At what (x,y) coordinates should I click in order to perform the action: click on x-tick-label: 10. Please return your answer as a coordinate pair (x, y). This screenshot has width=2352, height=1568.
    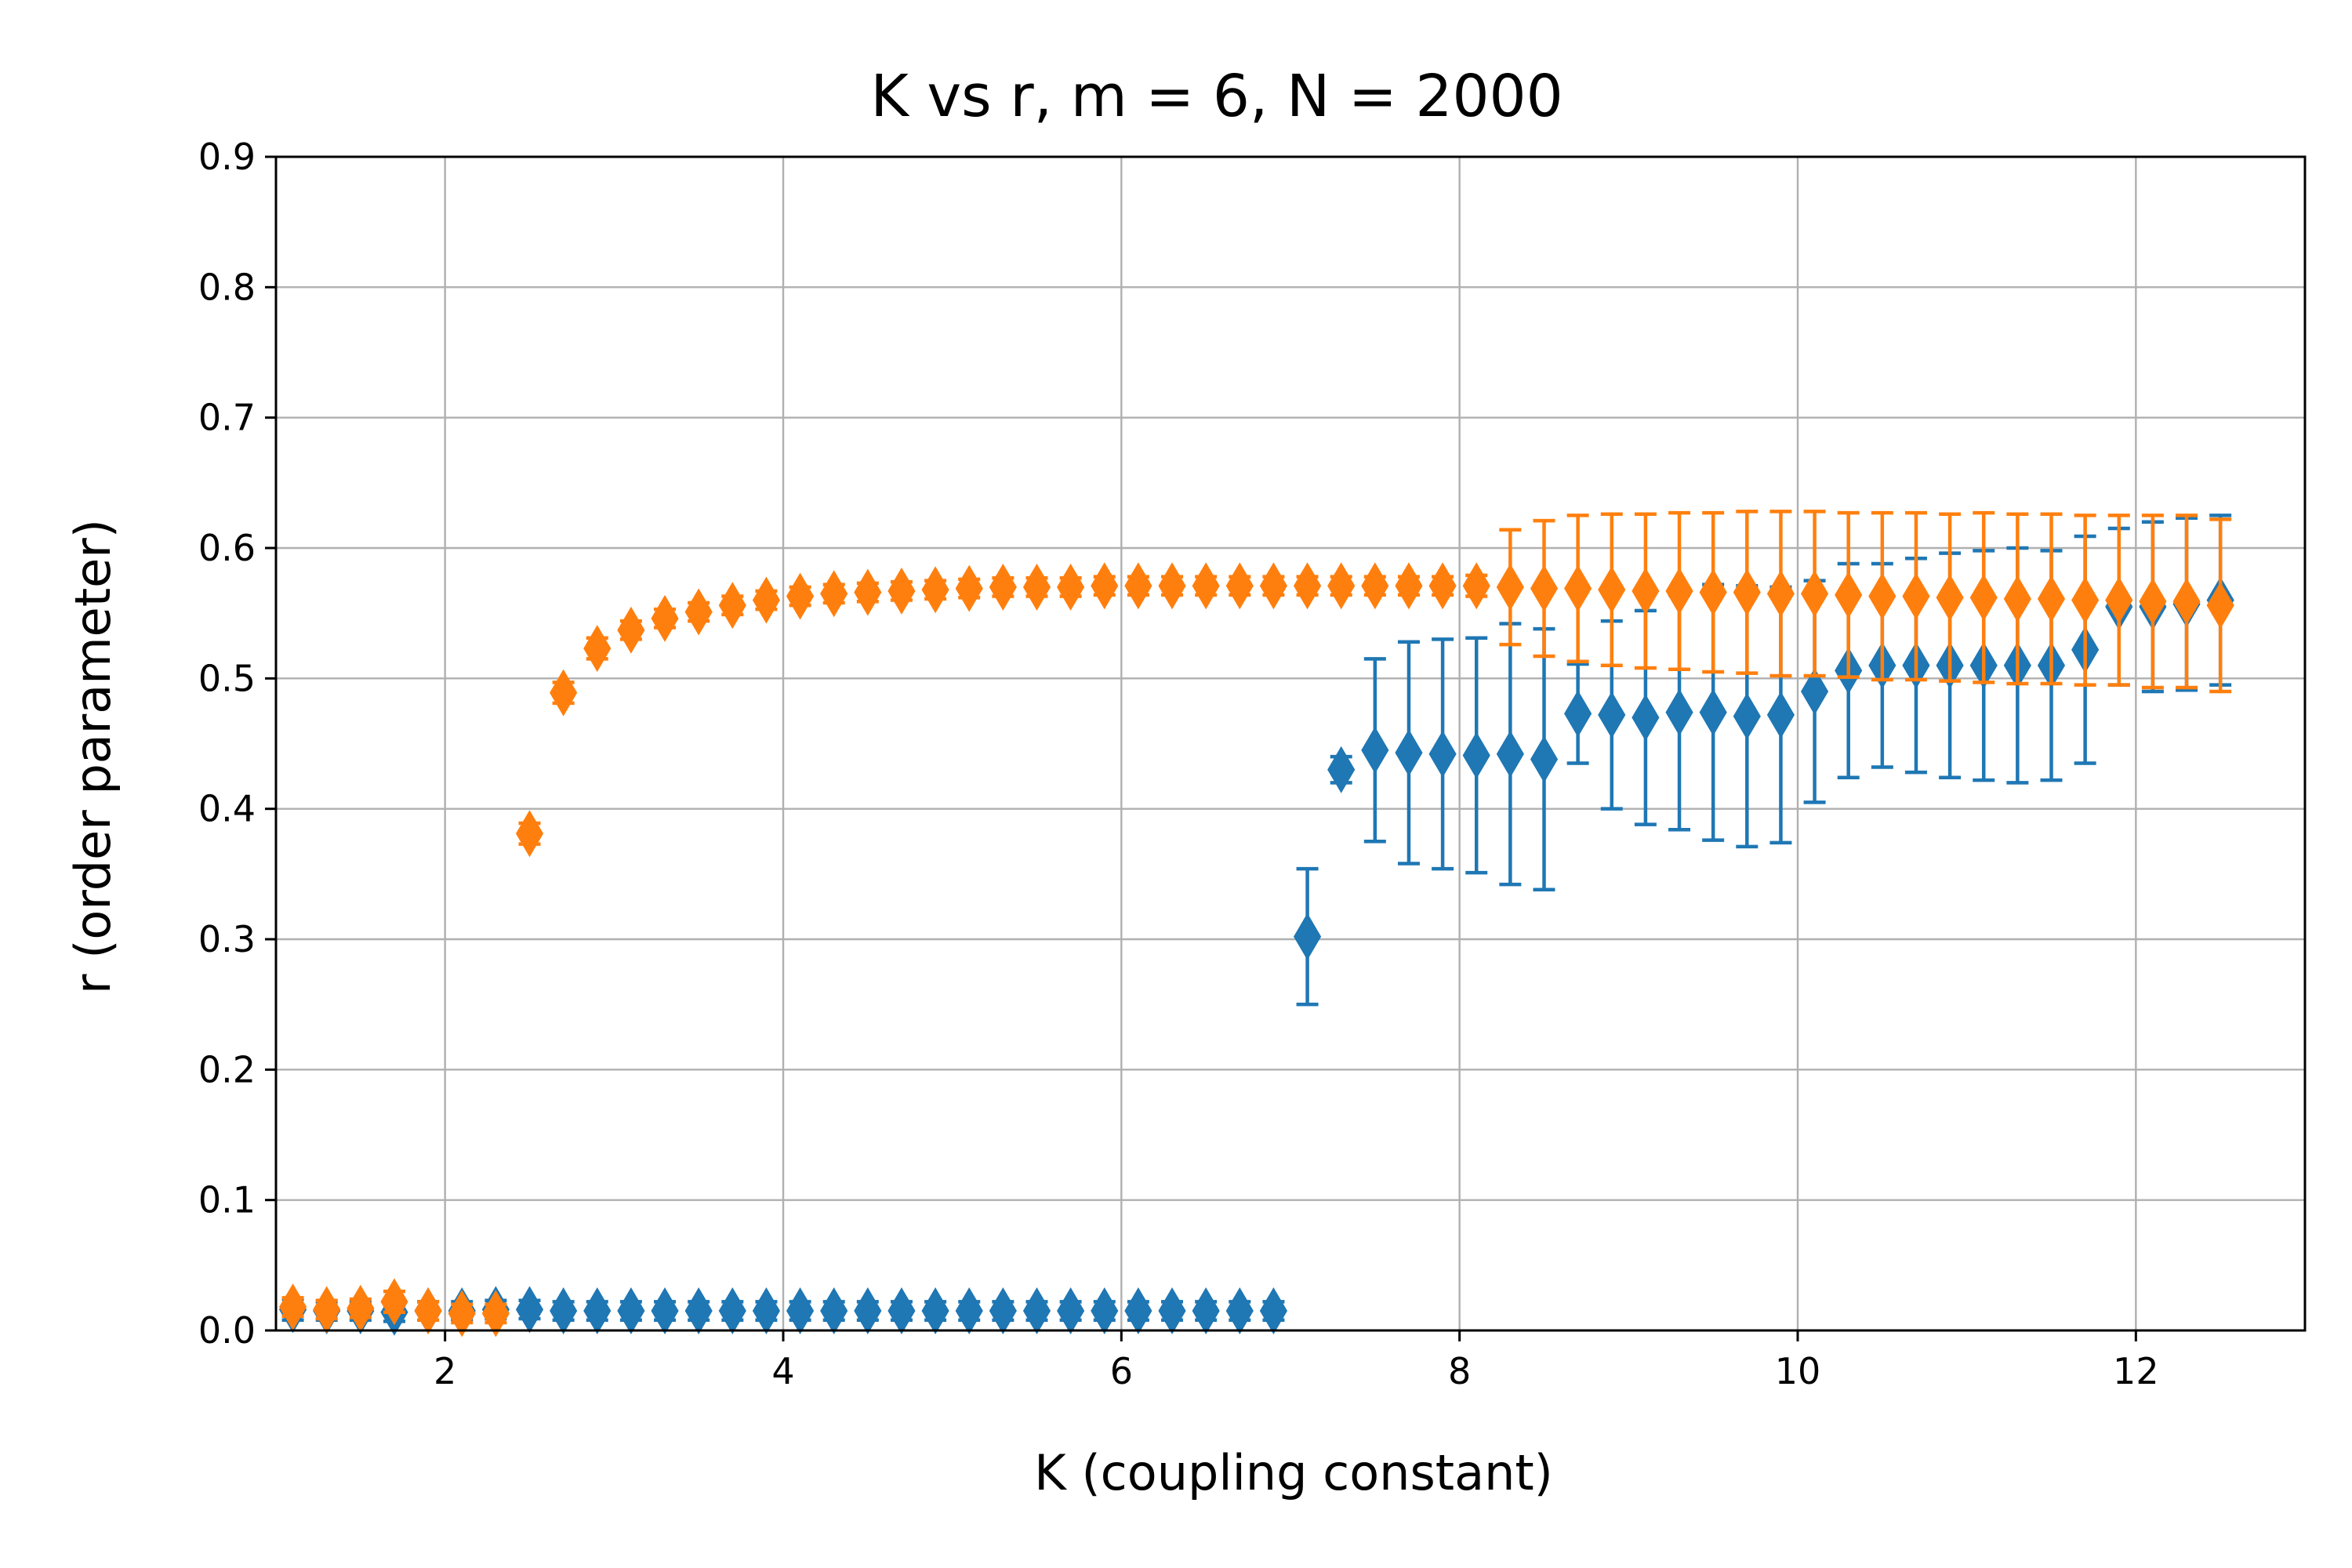
    Looking at the image, I should click on (1798, 1371).